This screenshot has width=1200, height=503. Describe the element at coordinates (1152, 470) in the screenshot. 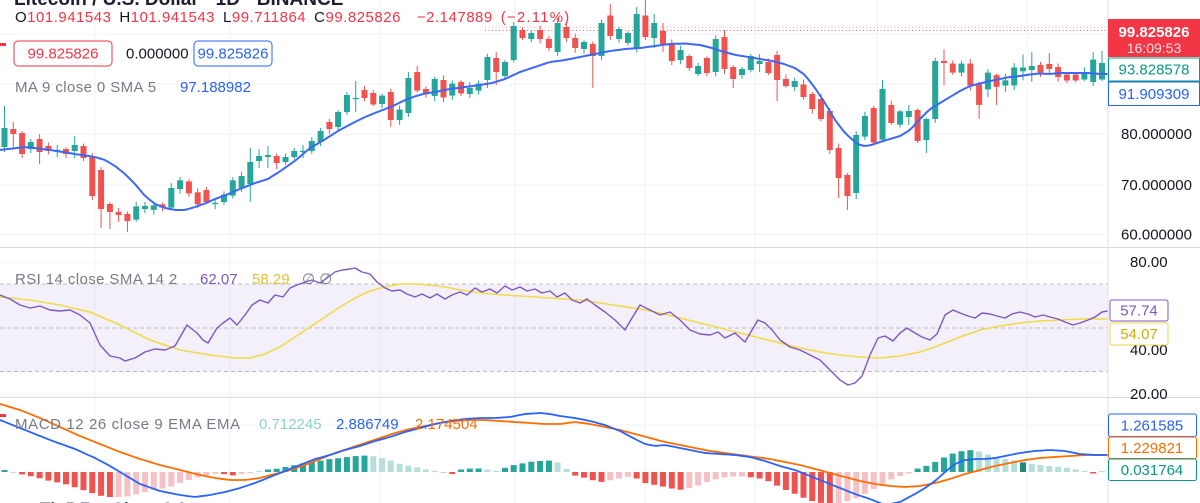

I see `svg-text: 0.031764` at that location.